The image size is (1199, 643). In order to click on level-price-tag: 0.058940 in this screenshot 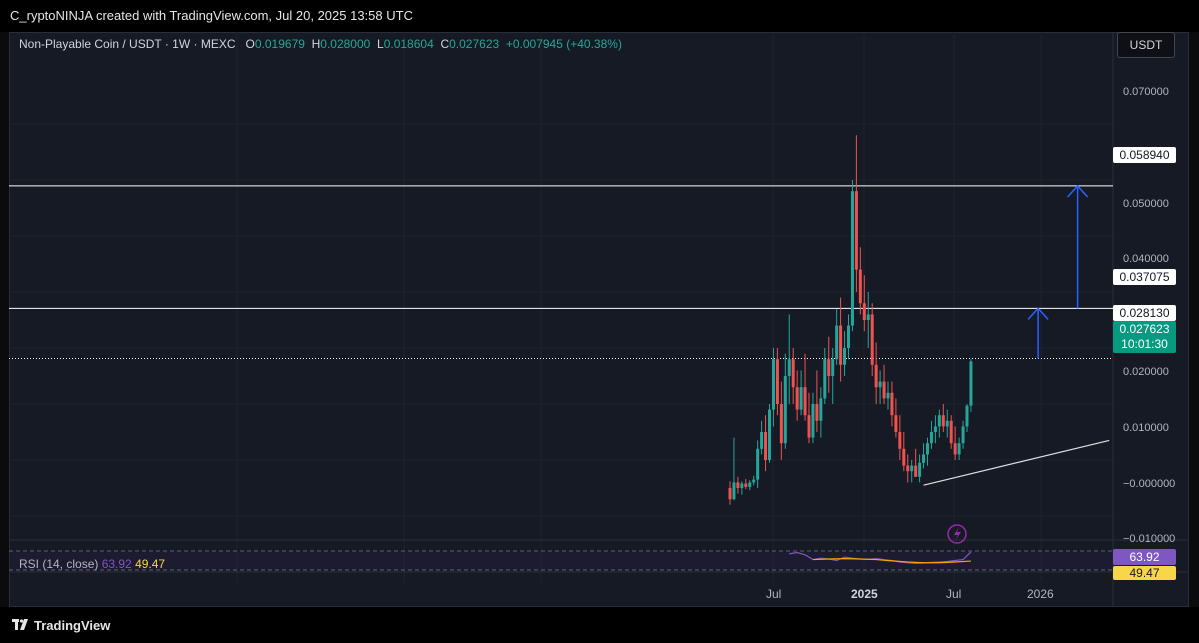, I will do `click(1144, 155)`.